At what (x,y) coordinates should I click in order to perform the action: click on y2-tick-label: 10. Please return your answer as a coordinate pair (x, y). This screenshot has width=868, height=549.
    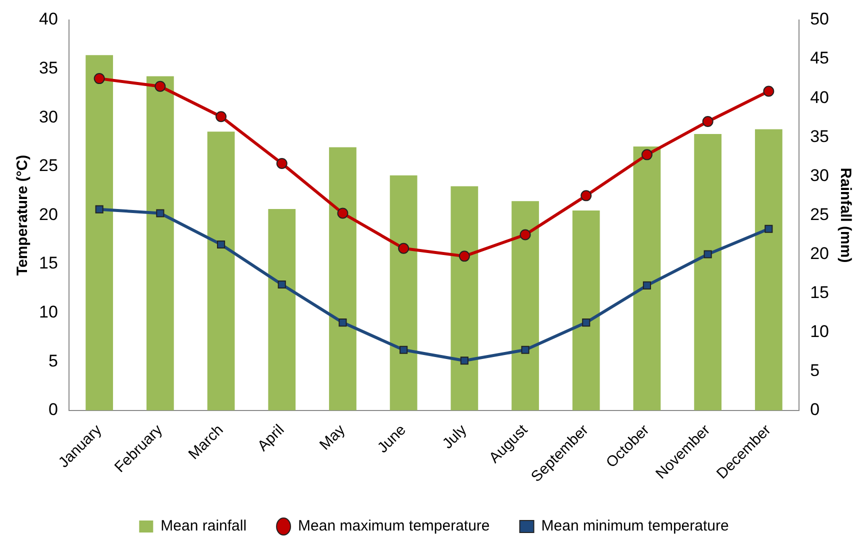
    Looking at the image, I should click on (820, 331).